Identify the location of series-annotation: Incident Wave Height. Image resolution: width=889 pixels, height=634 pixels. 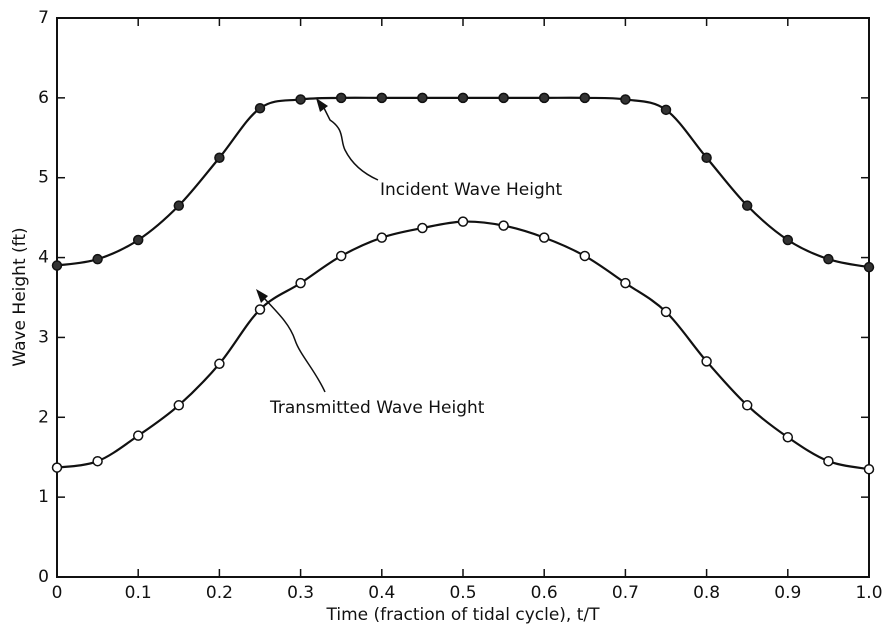
(471, 190).